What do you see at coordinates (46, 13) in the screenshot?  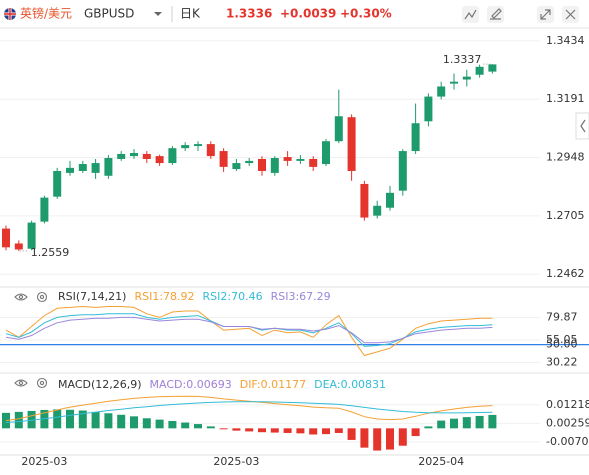 I see `pair-name: 英镑/美元` at bounding box center [46, 13].